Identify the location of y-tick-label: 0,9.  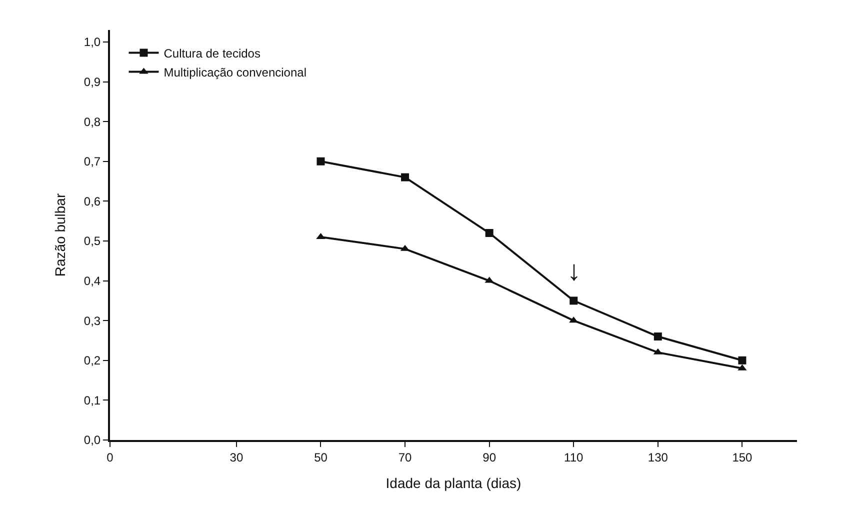
(92, 81).